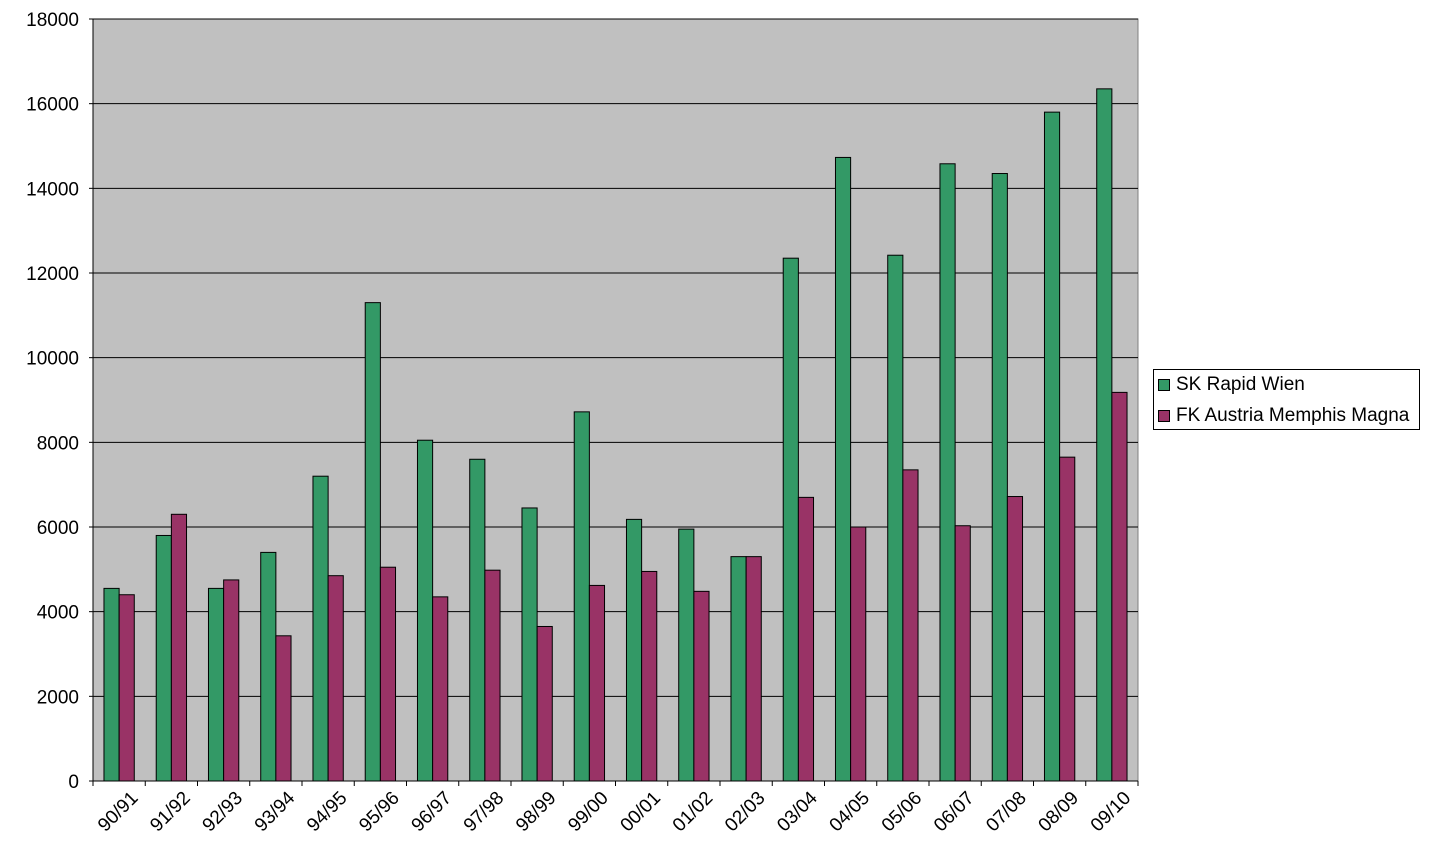 This screenshot has width=1437, height=859. I want to click on legend-swatch-austria, so click(1164, 416).